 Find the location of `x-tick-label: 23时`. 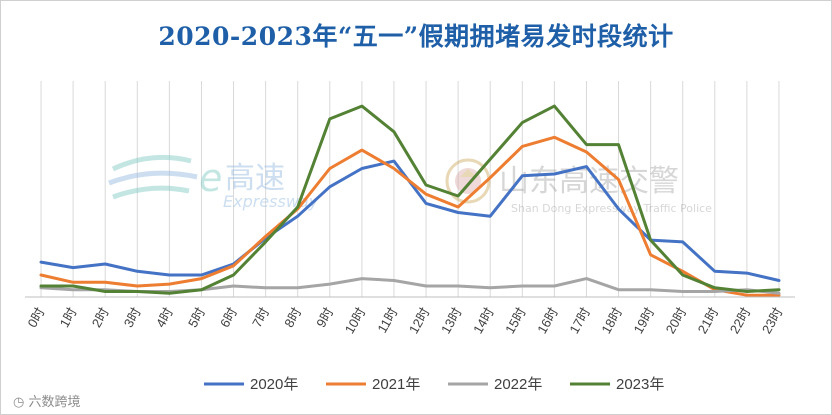

x-tick-label: 23时 is located at coordinates (772, 320).